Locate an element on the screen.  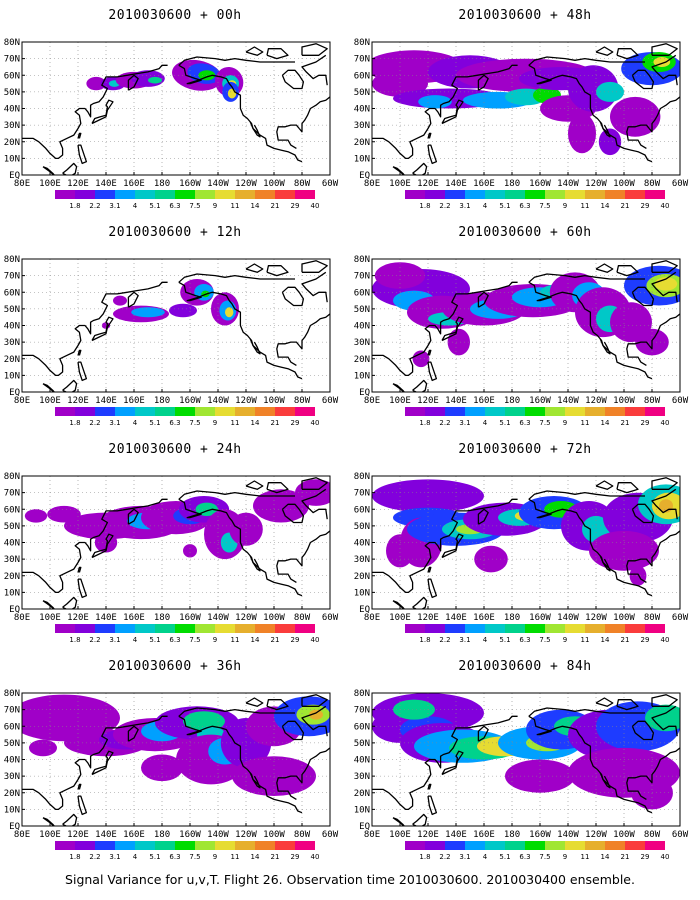
colorbar-label: 5.1 is located at coordinates (504, 206).